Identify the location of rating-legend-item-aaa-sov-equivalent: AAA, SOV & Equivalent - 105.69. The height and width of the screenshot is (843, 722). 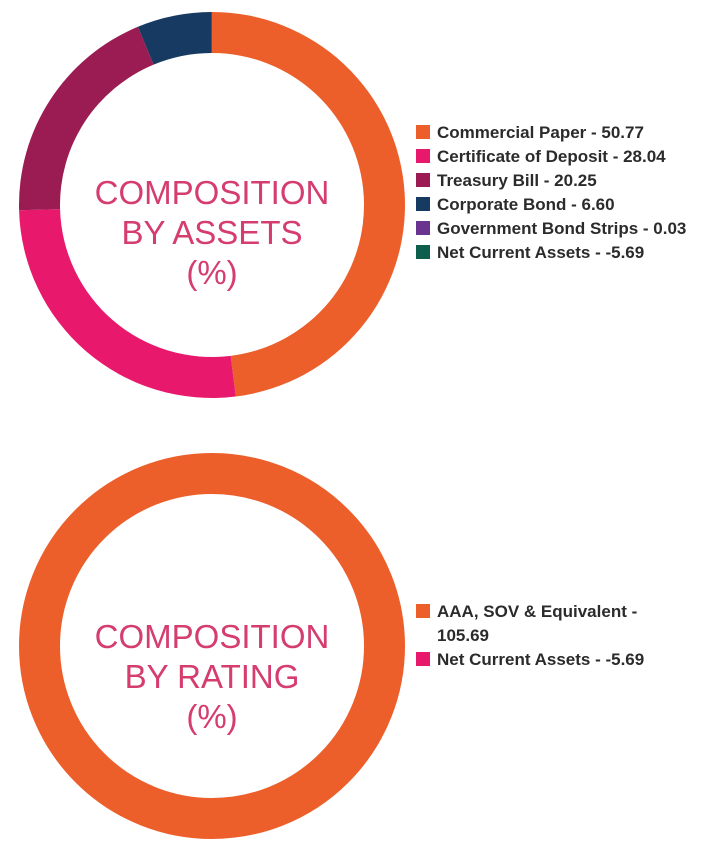
(541, 624).